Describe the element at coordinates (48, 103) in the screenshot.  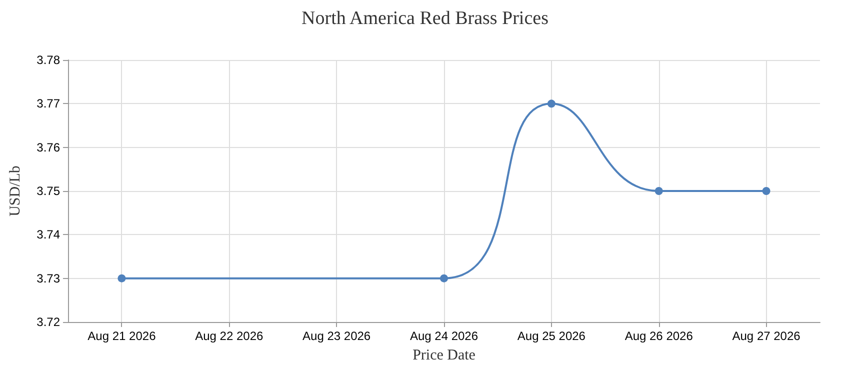
I see `y-tick-label: 3.77` at that location.